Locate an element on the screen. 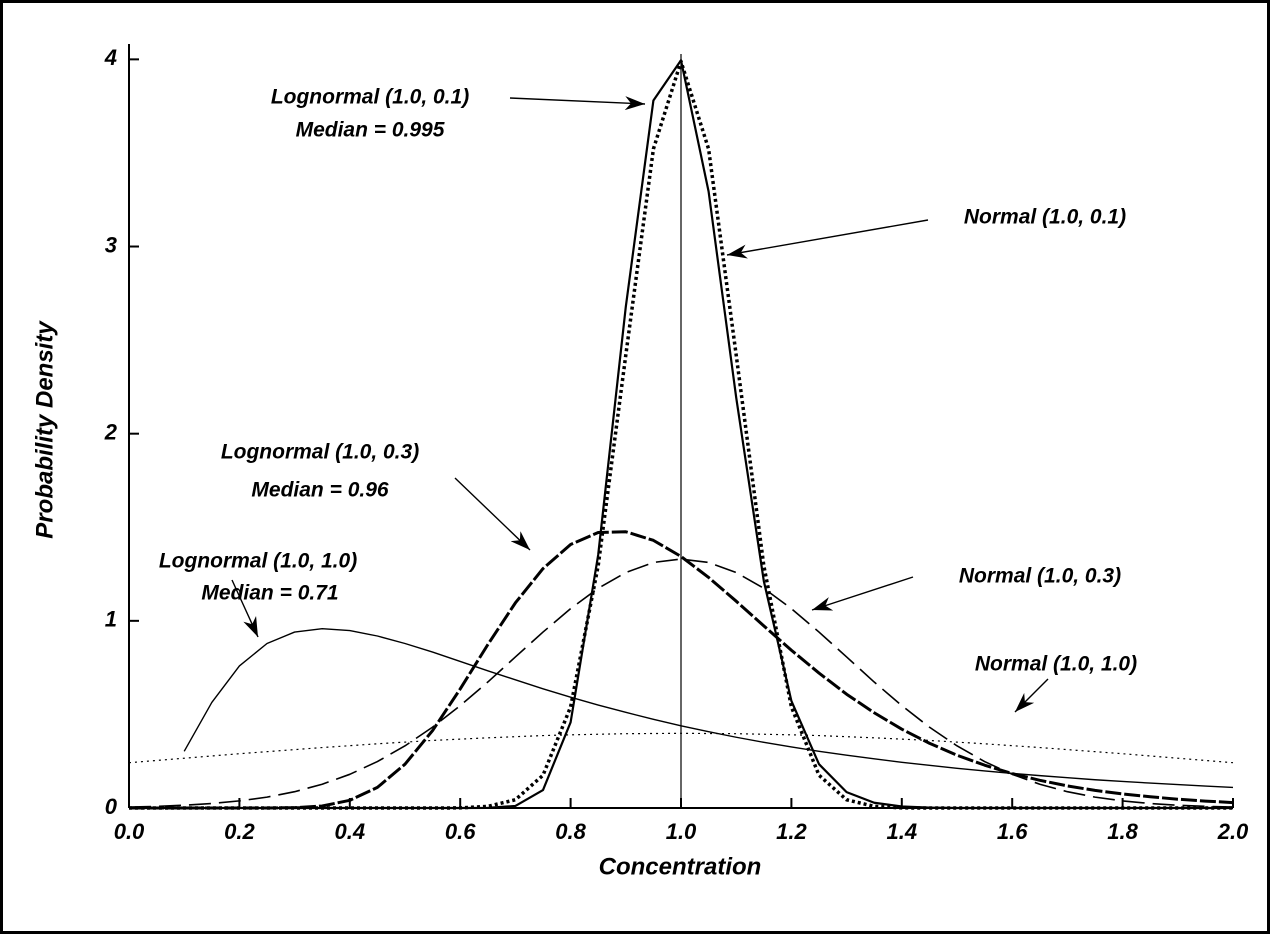 The image size is (1270, 939). y-axis-label: Probability Density is located at coordinates (44, 429).